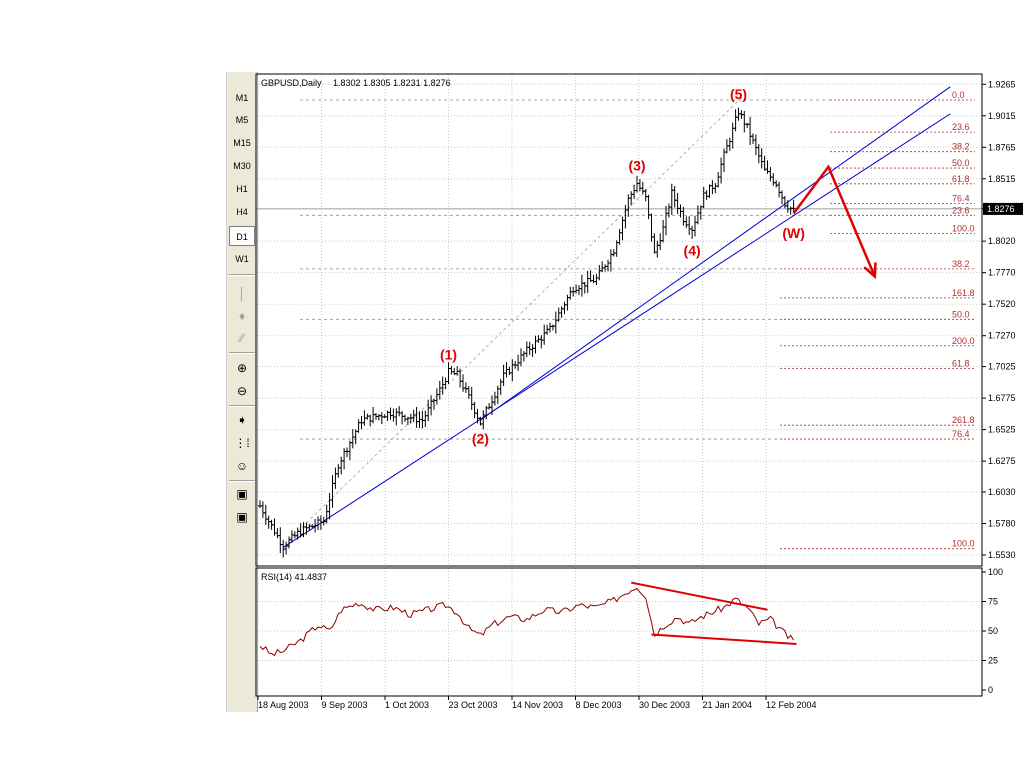  Describe the element at coordinates (345, 705) in the screenshot. I see `time-tick-label: 9 Sep 2003` at that location.